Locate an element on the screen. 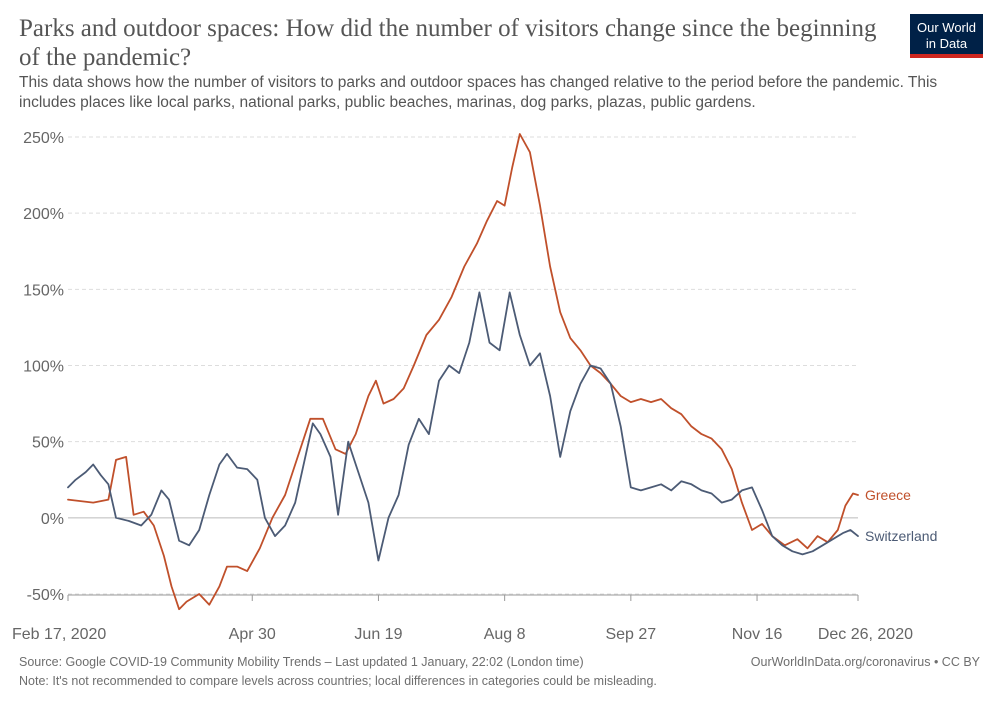 This screenshot has width=1000, height=706. x-tick-label: Sep 27 is located at coordinates (630, 634).